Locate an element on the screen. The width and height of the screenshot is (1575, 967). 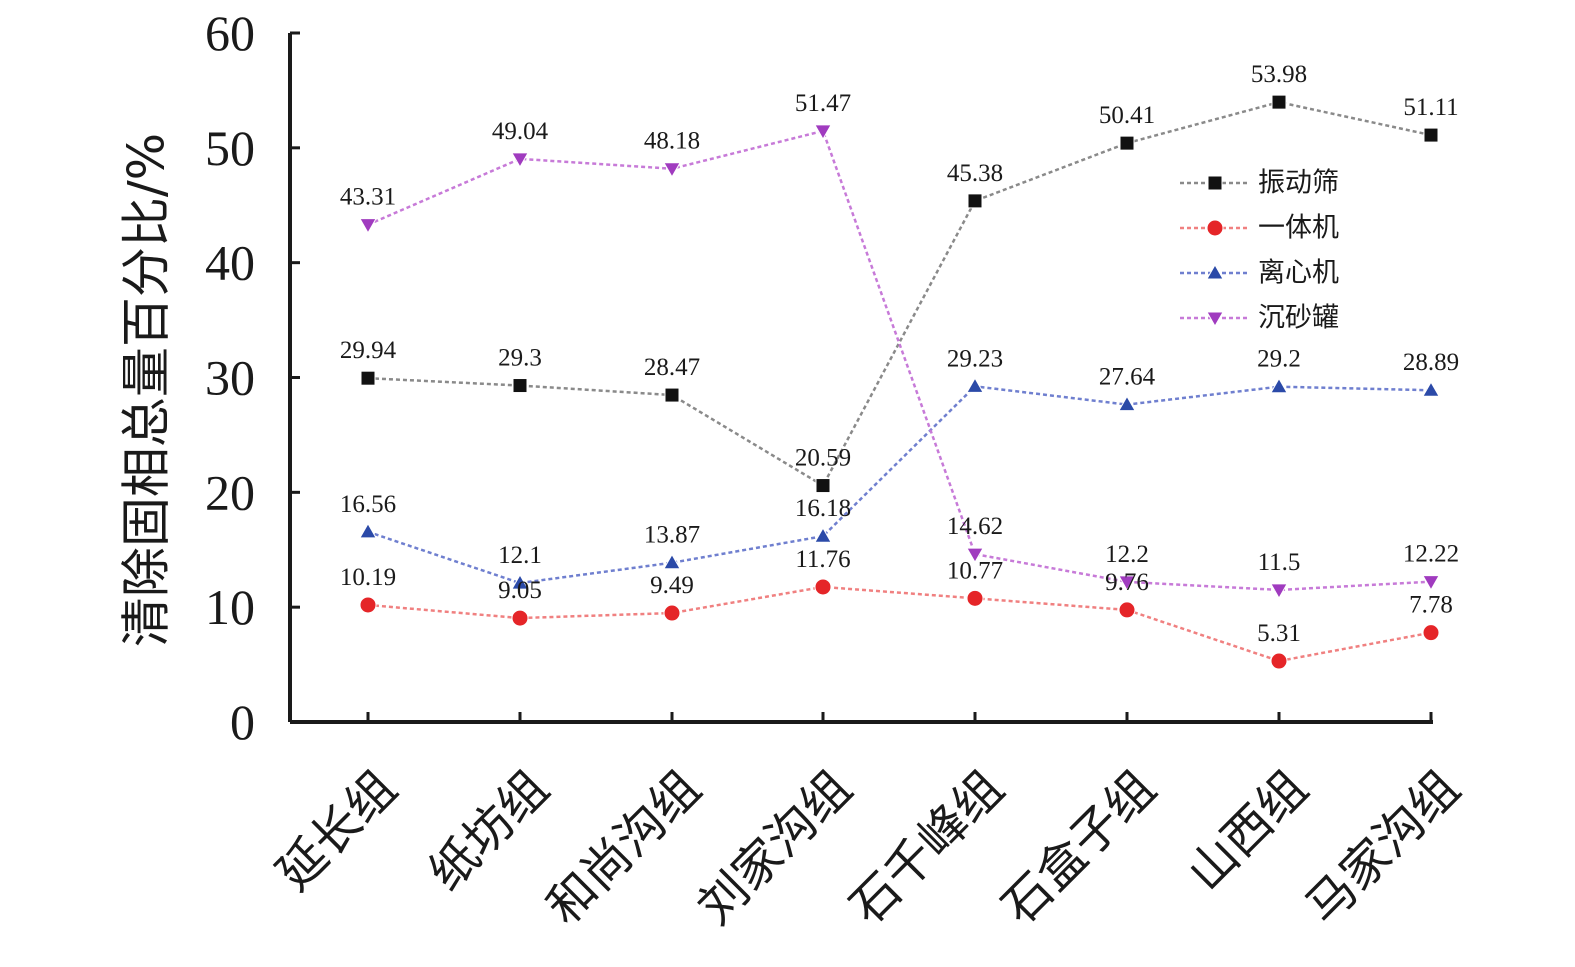
data-label: 9.05 is located at coordinates (520, 590).